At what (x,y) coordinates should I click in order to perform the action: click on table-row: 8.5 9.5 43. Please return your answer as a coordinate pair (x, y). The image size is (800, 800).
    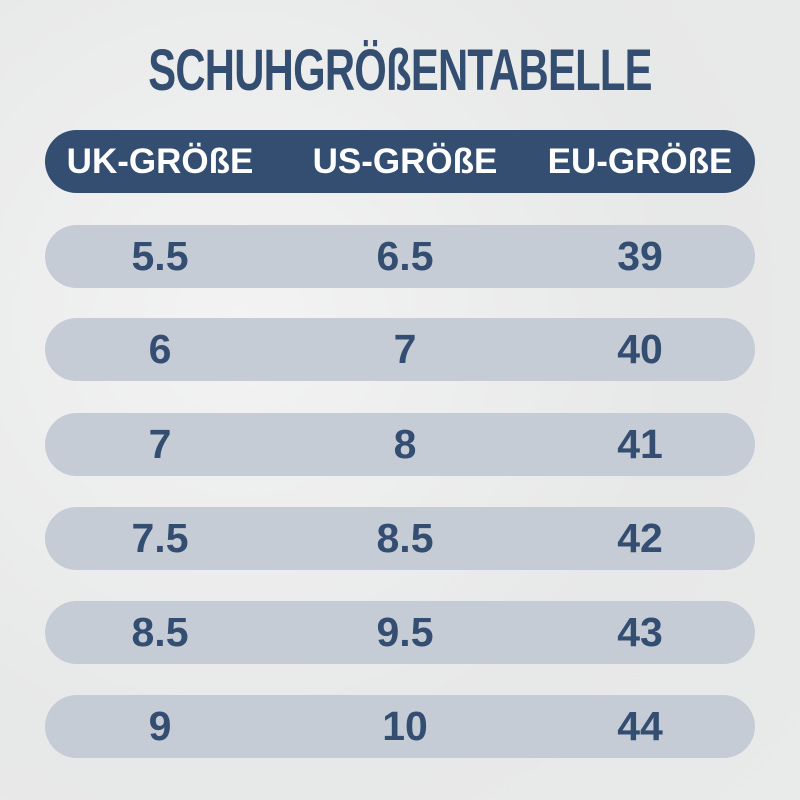
    Looking at the image, I should click on (400, 632).